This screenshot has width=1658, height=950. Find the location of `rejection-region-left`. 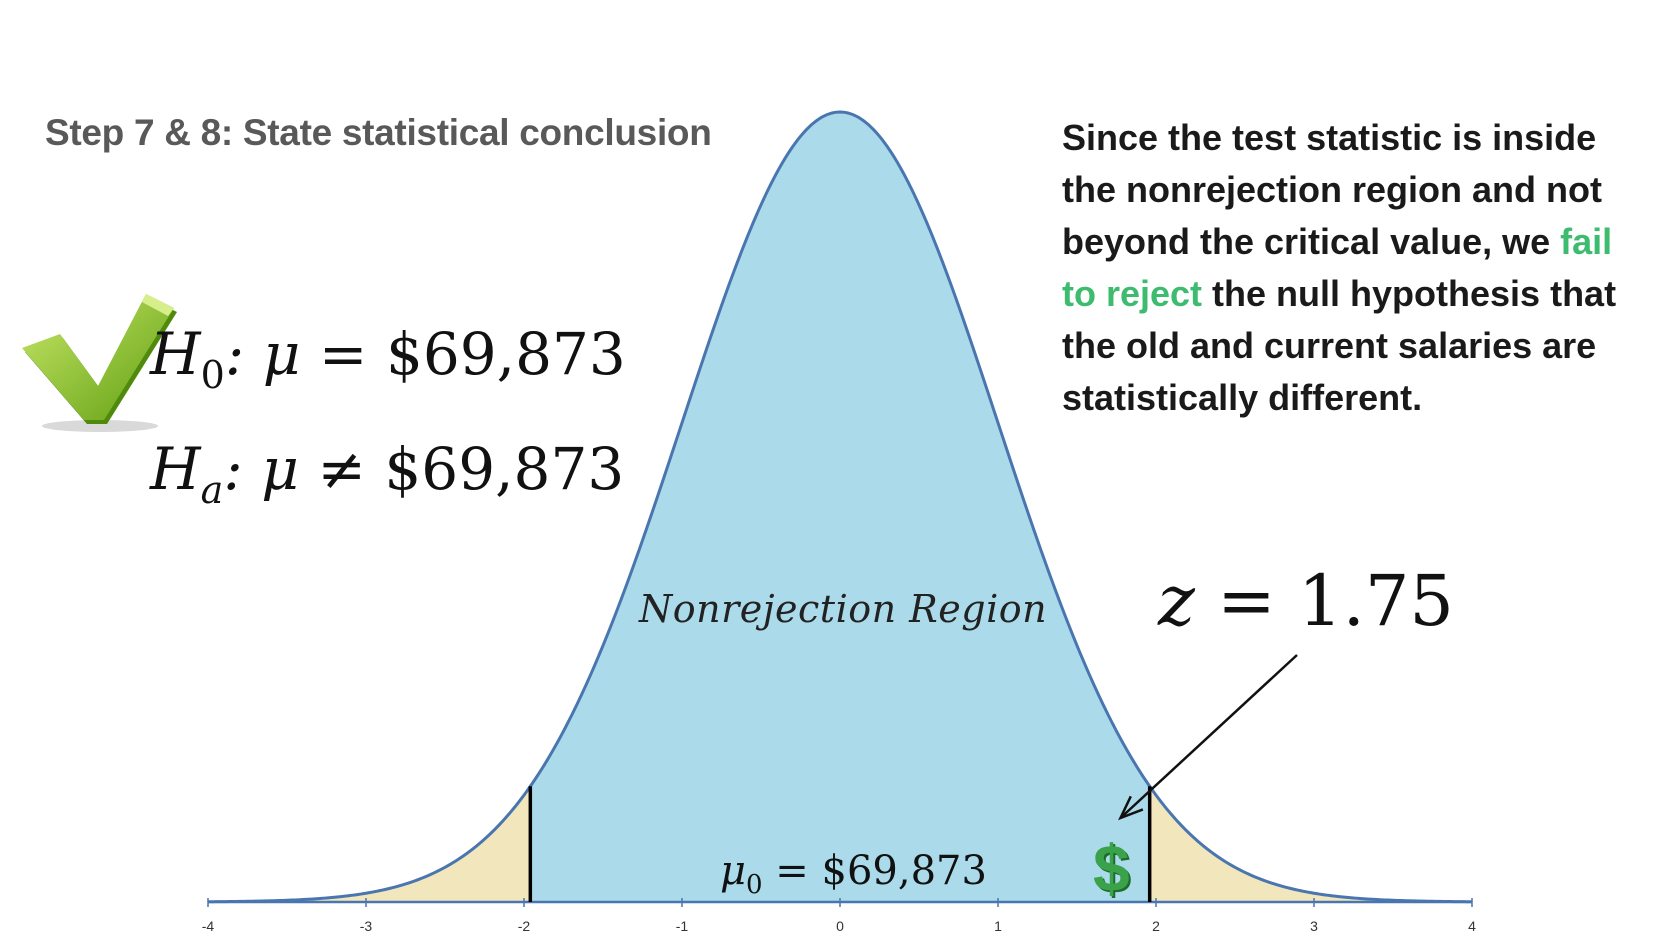

rejection-region-left is located at coordinates (369, 844).